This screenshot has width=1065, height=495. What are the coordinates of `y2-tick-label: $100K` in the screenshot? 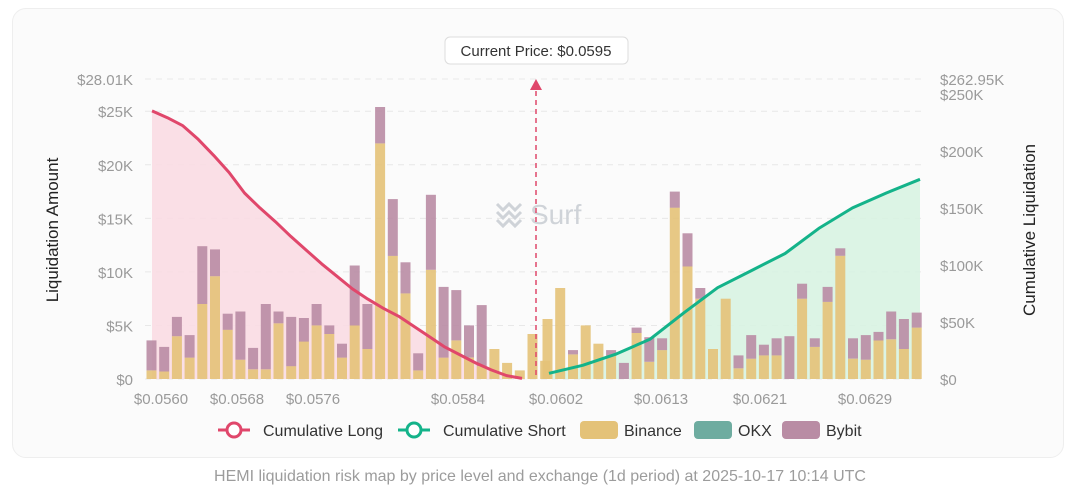 It's located at (961, 266).